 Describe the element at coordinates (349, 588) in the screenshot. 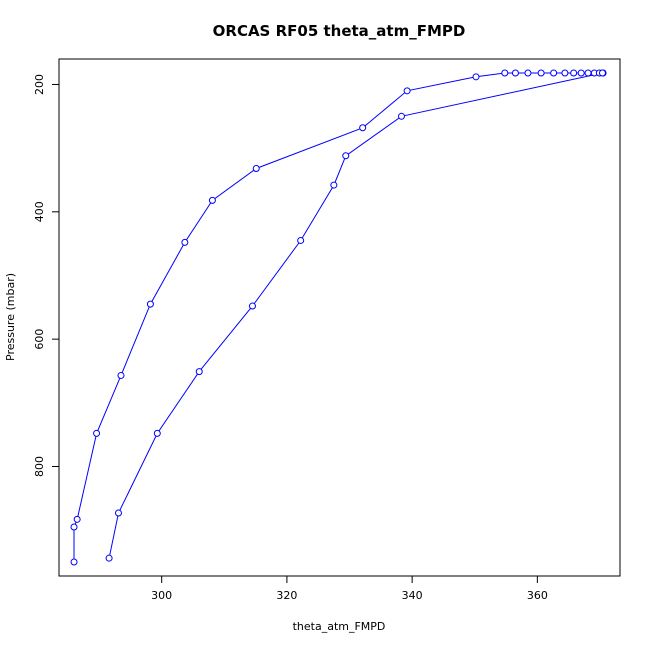

I see `x-axis: 300 320 340 360` at that location.